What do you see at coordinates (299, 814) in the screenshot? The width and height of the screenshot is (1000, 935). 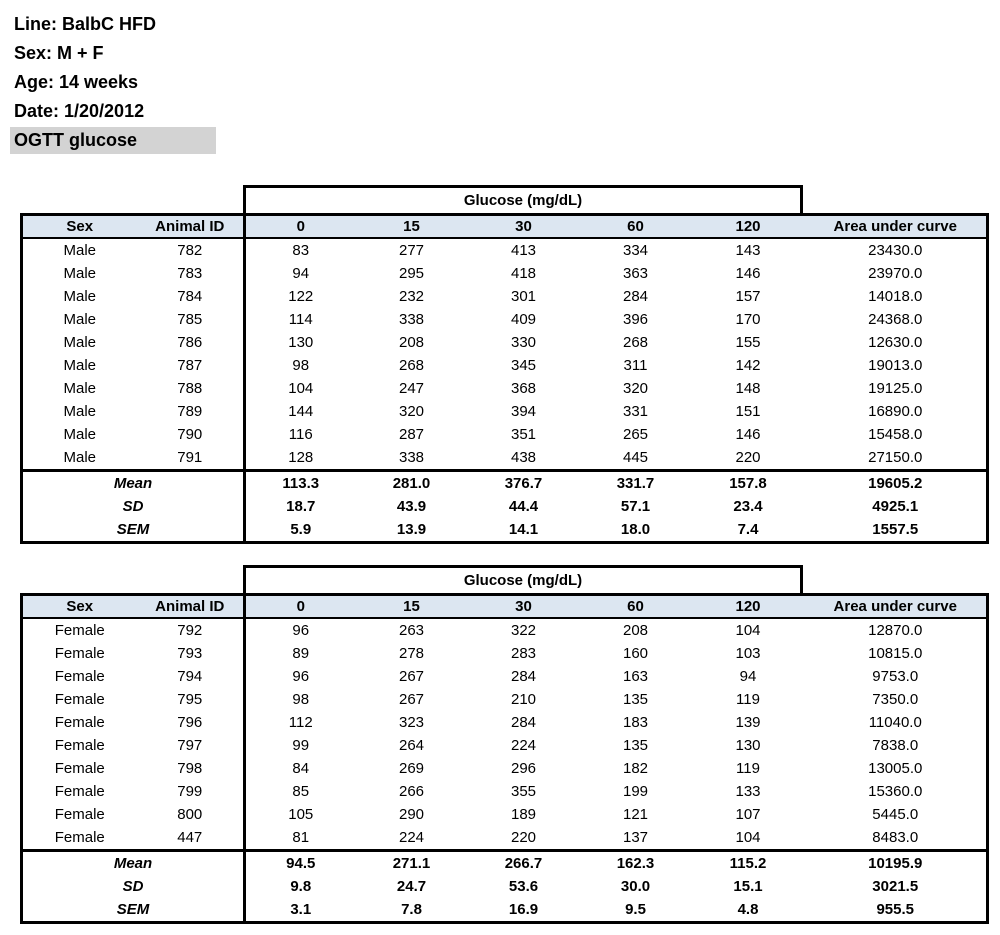 I see `glucose-value-cell: 105` at bounding box center [299, 814].